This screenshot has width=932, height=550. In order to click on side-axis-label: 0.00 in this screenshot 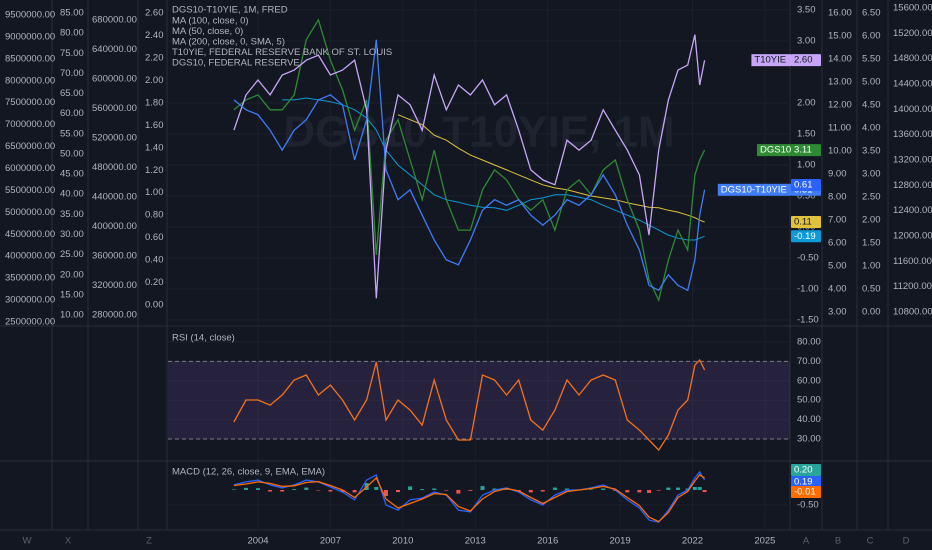, I will do `click(871, 311)`.